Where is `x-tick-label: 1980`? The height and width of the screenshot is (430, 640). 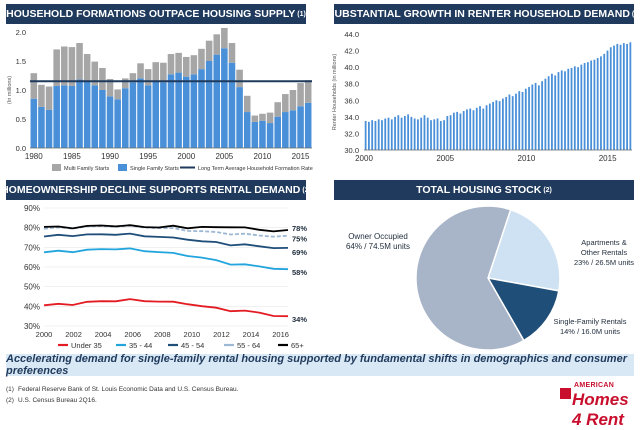
x-tick-label: 1980 is located at coordinates (34, 156).